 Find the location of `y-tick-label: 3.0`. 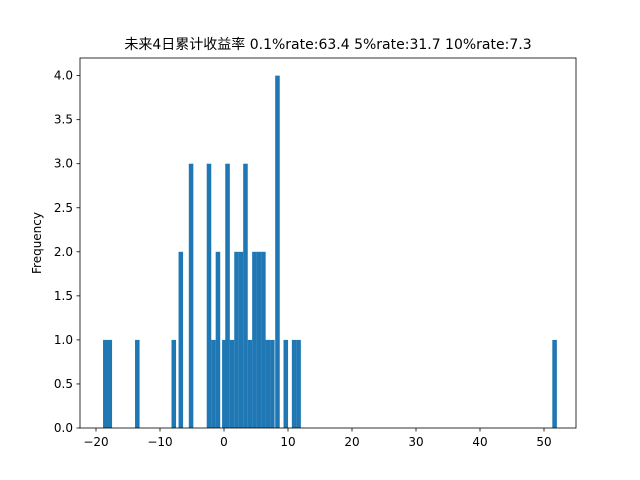

y-tick-label: 3.0 is located at coordinates (63, 164).